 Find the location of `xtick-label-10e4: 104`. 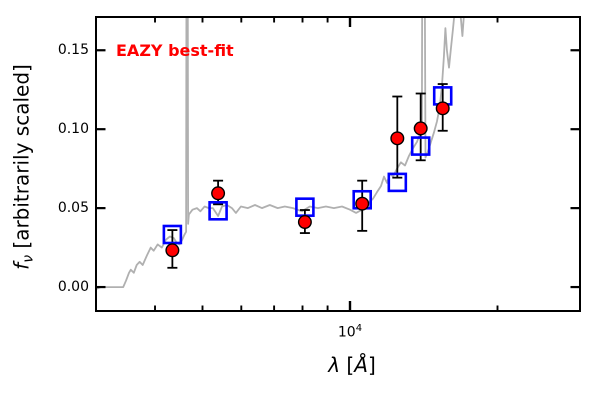

xtick-label-10e4: 104 is located at coordinates (350, 331).